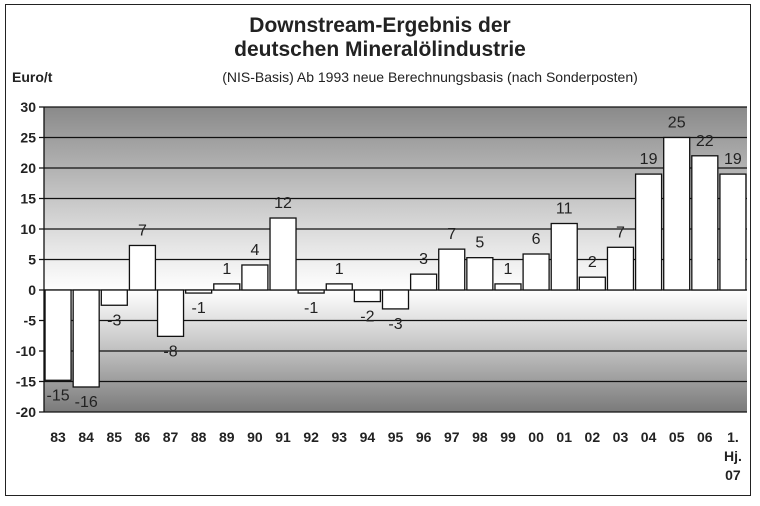  What do you see at coordinates (536, 239) in the screenshot?
I see `data-label: 6` at bounding box center [536, 239].